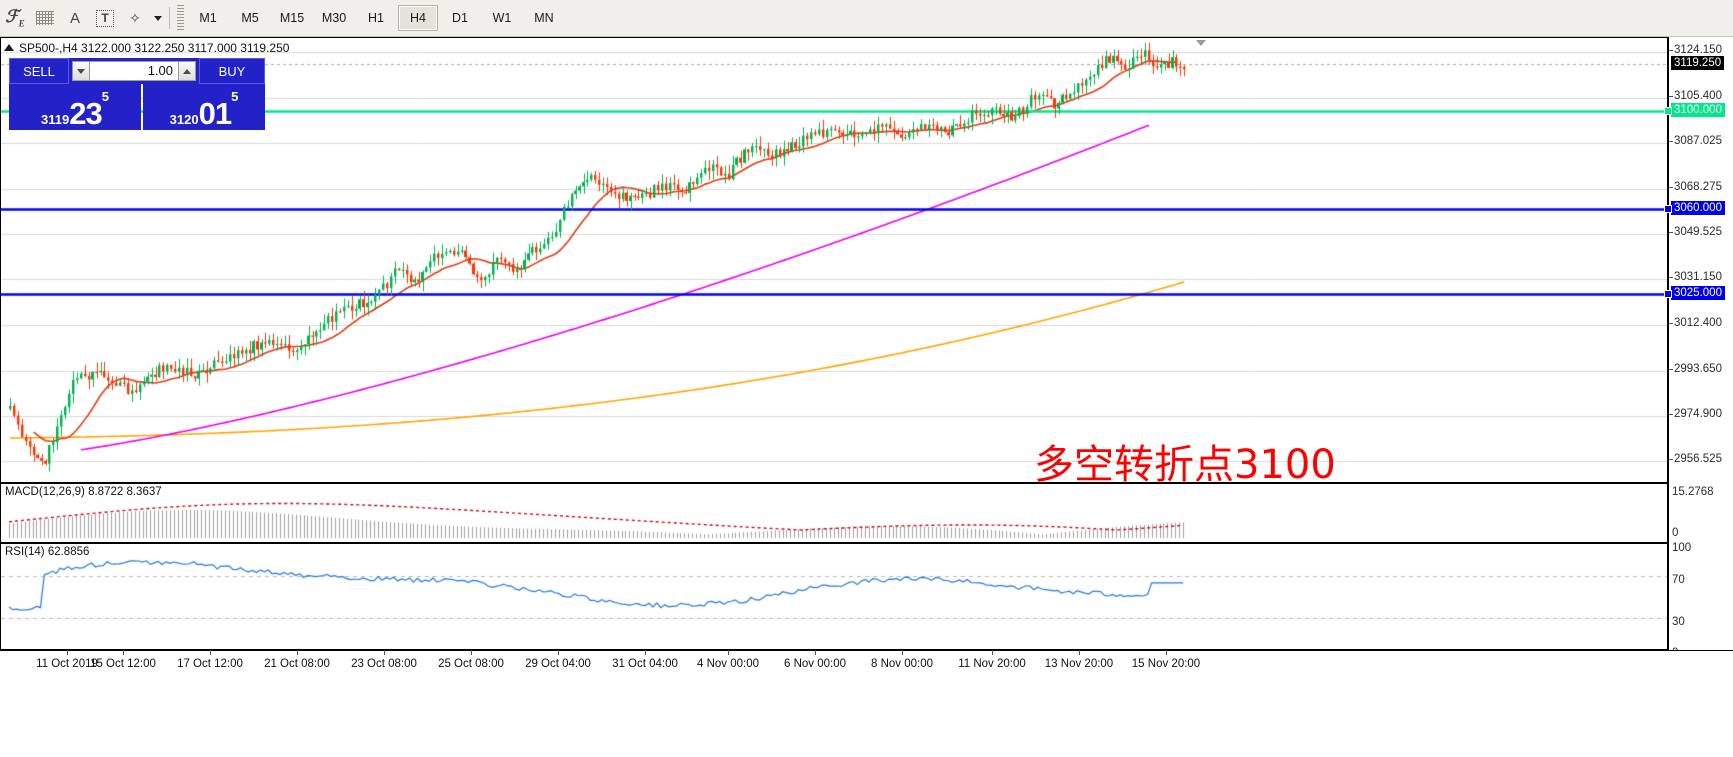  Describe the element at coordinates (902, 664) in the screenshot. I see `time-label-10: 8 Nov 00:00` at that location.